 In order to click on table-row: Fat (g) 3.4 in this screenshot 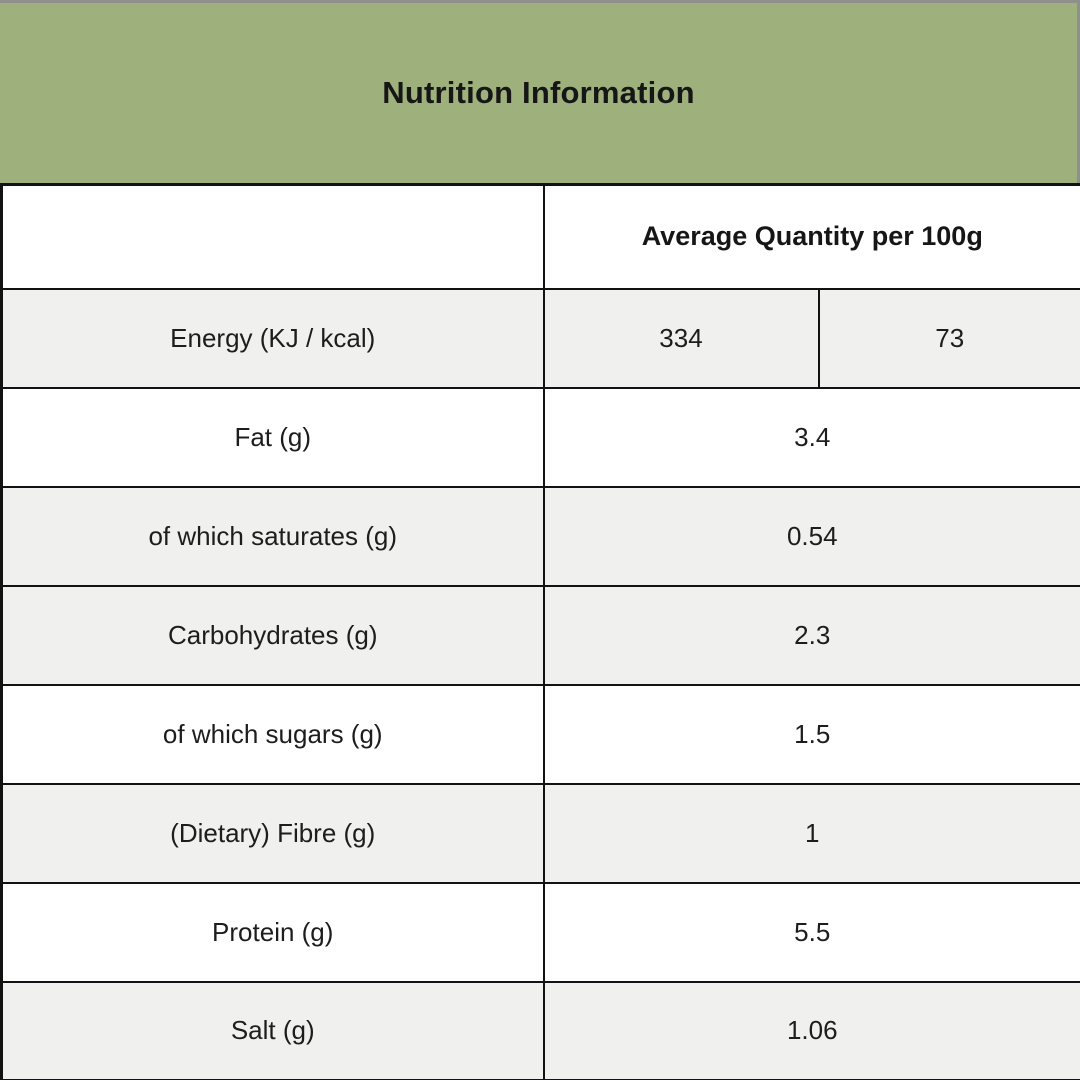, I will do `click(540, 437)`.